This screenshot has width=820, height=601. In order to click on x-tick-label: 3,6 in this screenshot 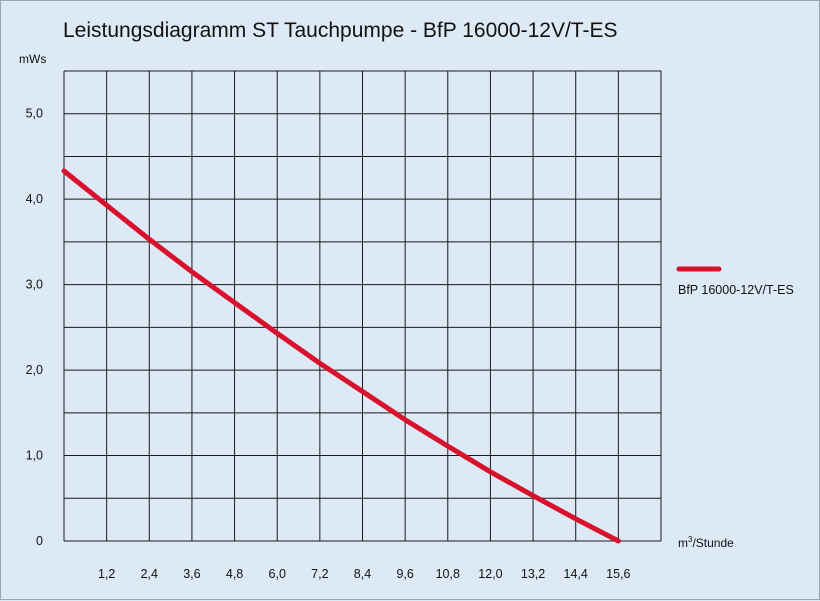, I will do `click(191, 574)`.